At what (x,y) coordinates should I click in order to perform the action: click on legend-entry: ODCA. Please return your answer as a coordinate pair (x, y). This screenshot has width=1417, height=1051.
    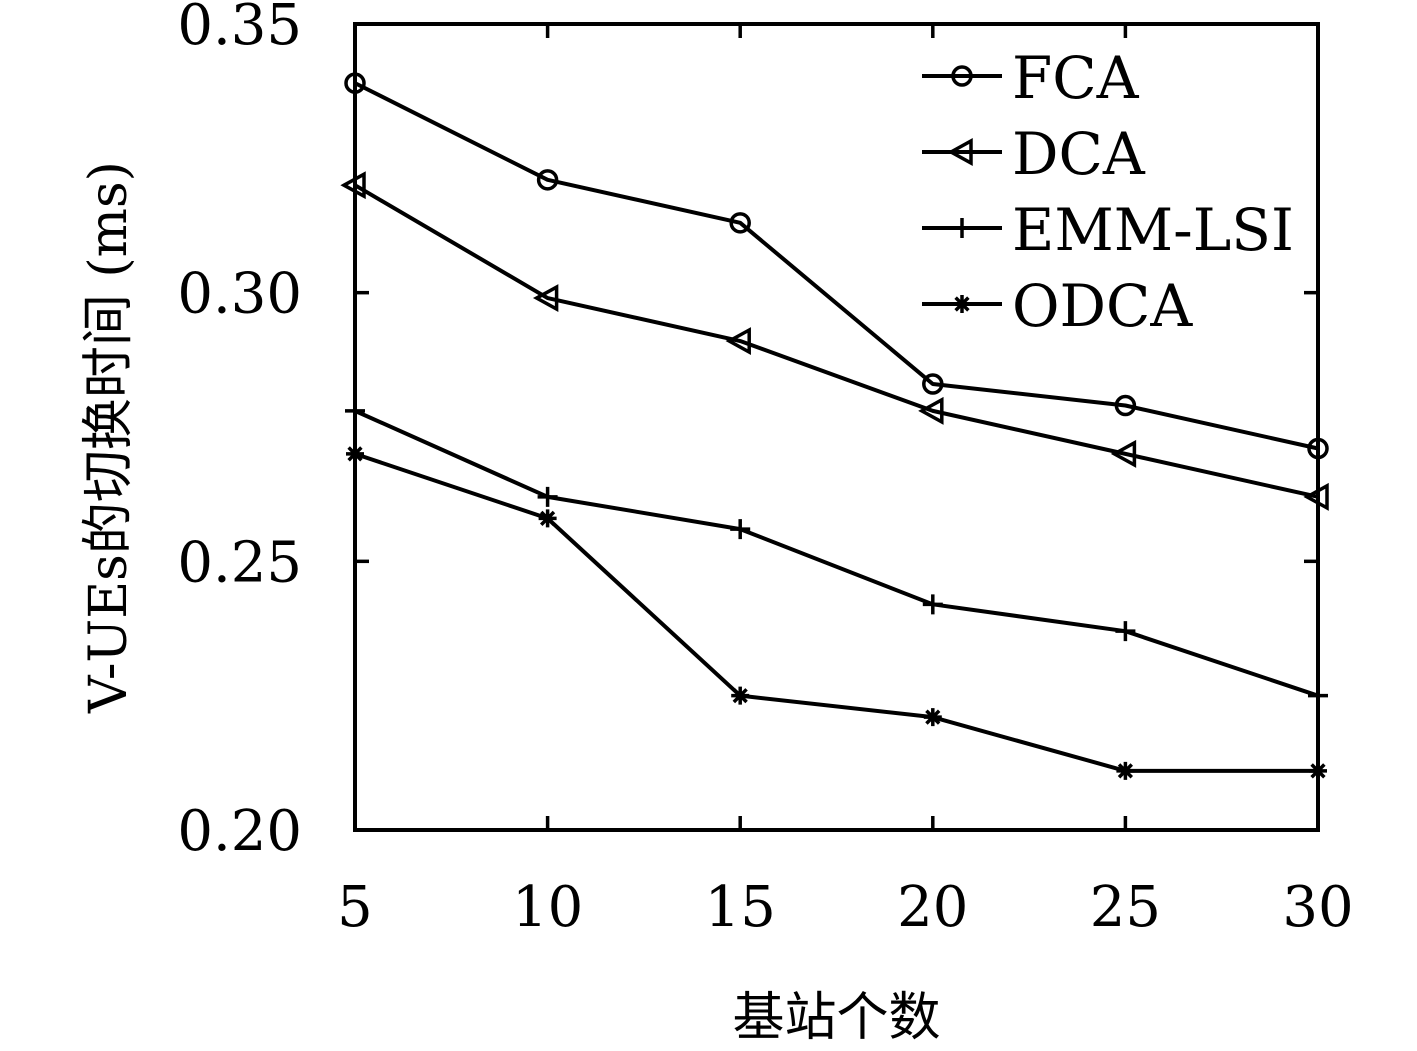
    Looking at the image, I should click on (1057, 306).